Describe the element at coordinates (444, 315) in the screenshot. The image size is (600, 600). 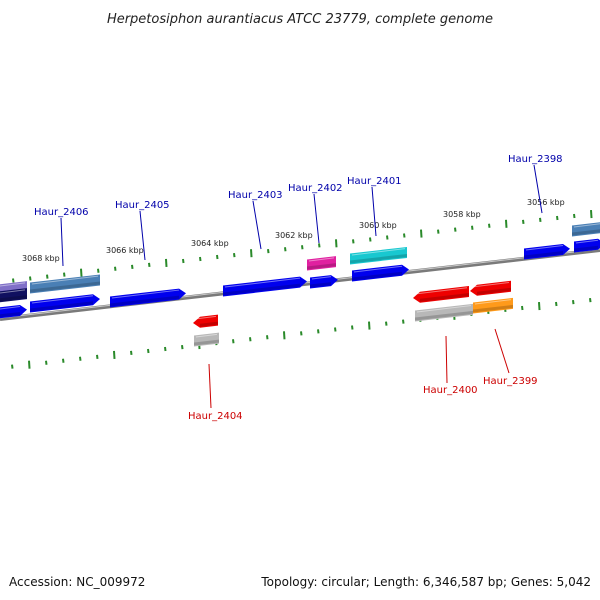
I see `feature-gray-2400-shade` at that location.